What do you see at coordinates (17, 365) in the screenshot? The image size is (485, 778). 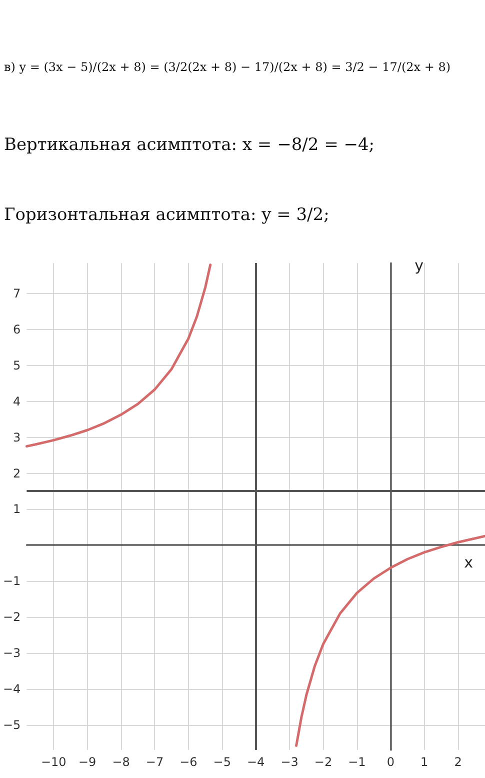 I see `y-tick-label: 5` at bounding box center [17, 365].